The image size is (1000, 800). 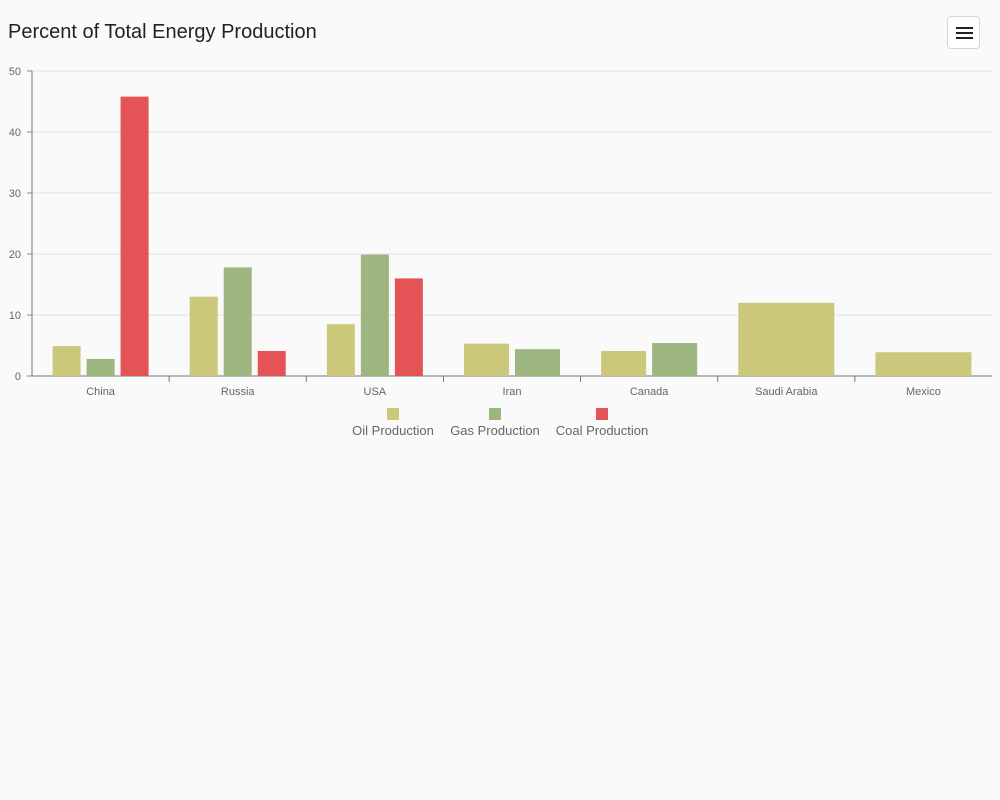 What do you see at coordinates (340, 350) in the screenshot?
I see `bar-oil-production-usa` at bounding box center [340, 350].